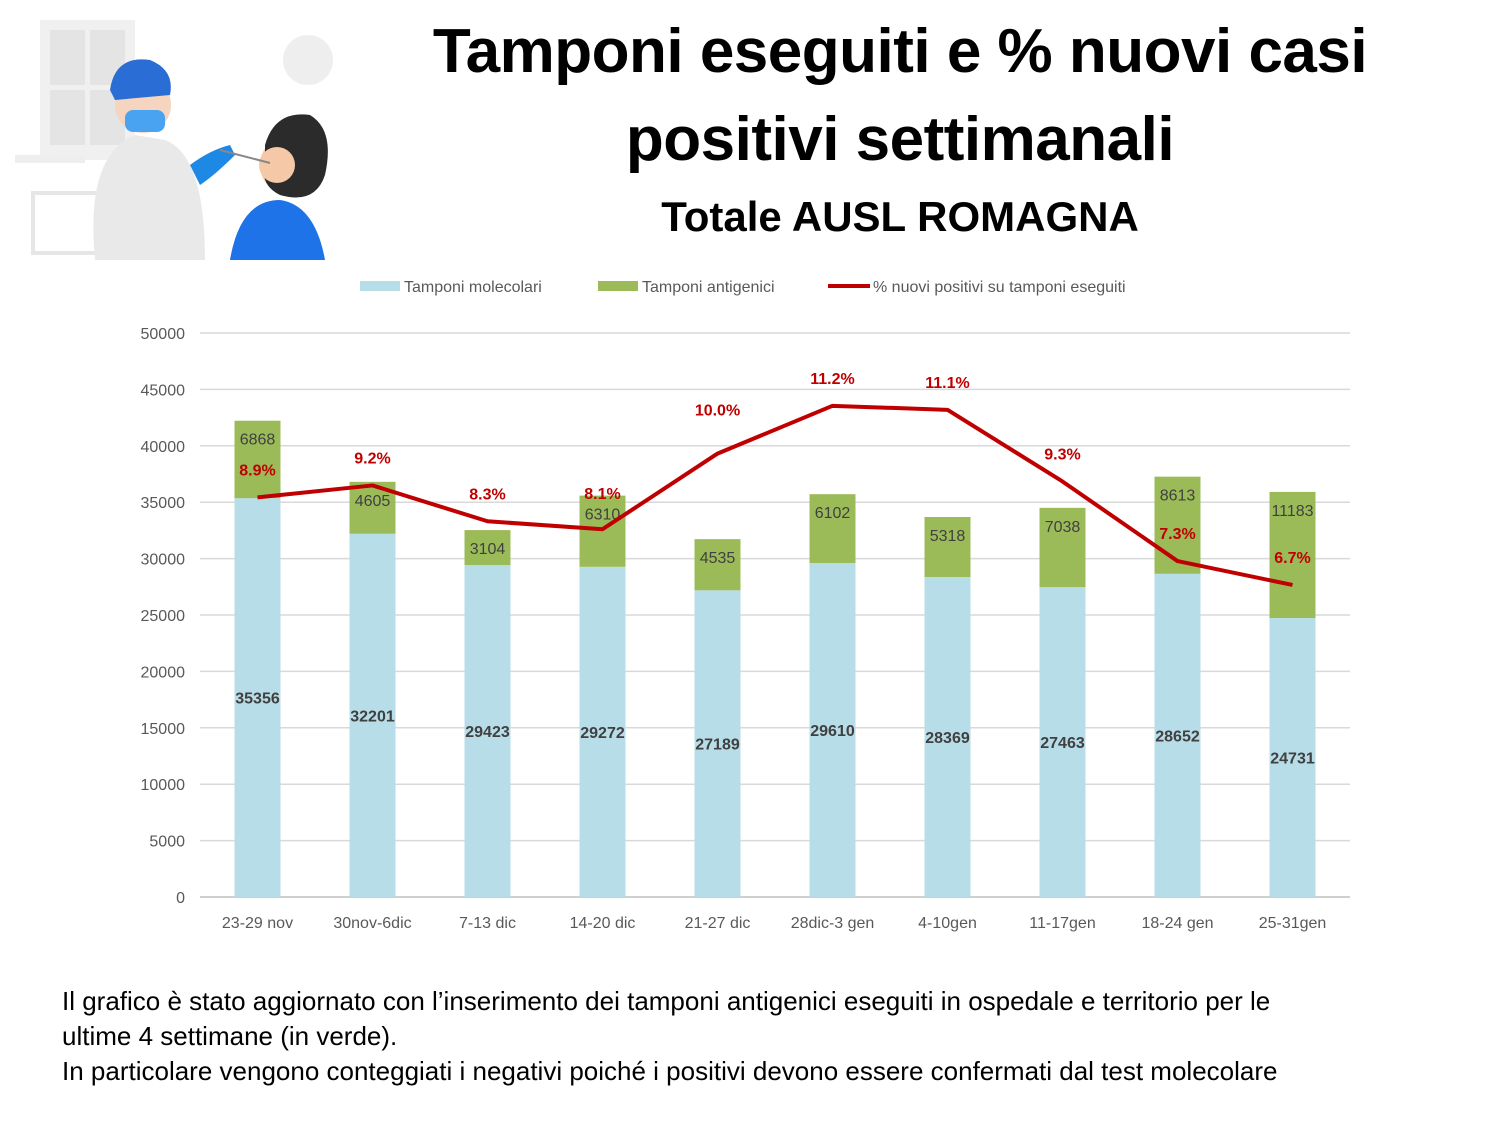  I want to click on title-line-1: Tamponi eseguiti e % nuovi casi, so click(900, 51).